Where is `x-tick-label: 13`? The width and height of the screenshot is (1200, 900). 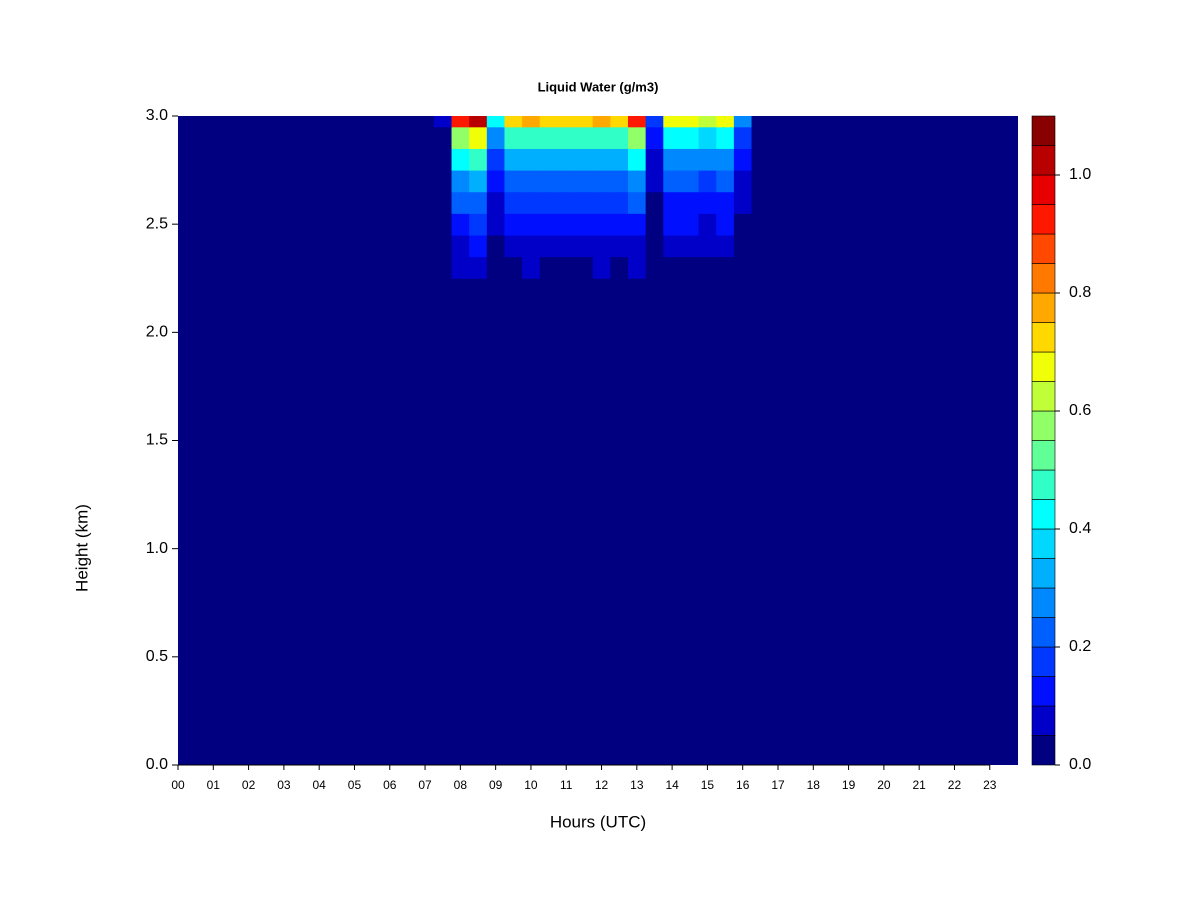
x-tick-label: 13 is located at coordinates (637, 785).